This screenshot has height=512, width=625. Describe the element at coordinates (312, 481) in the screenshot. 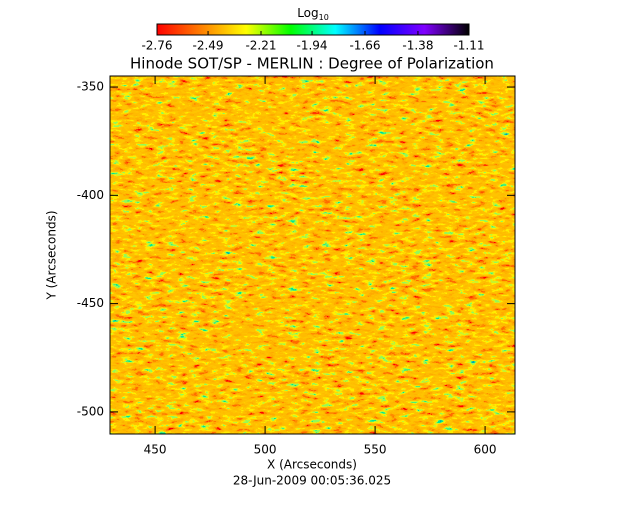

I see `footer: 28-Jun-2009 00:05:36.025` at that location.